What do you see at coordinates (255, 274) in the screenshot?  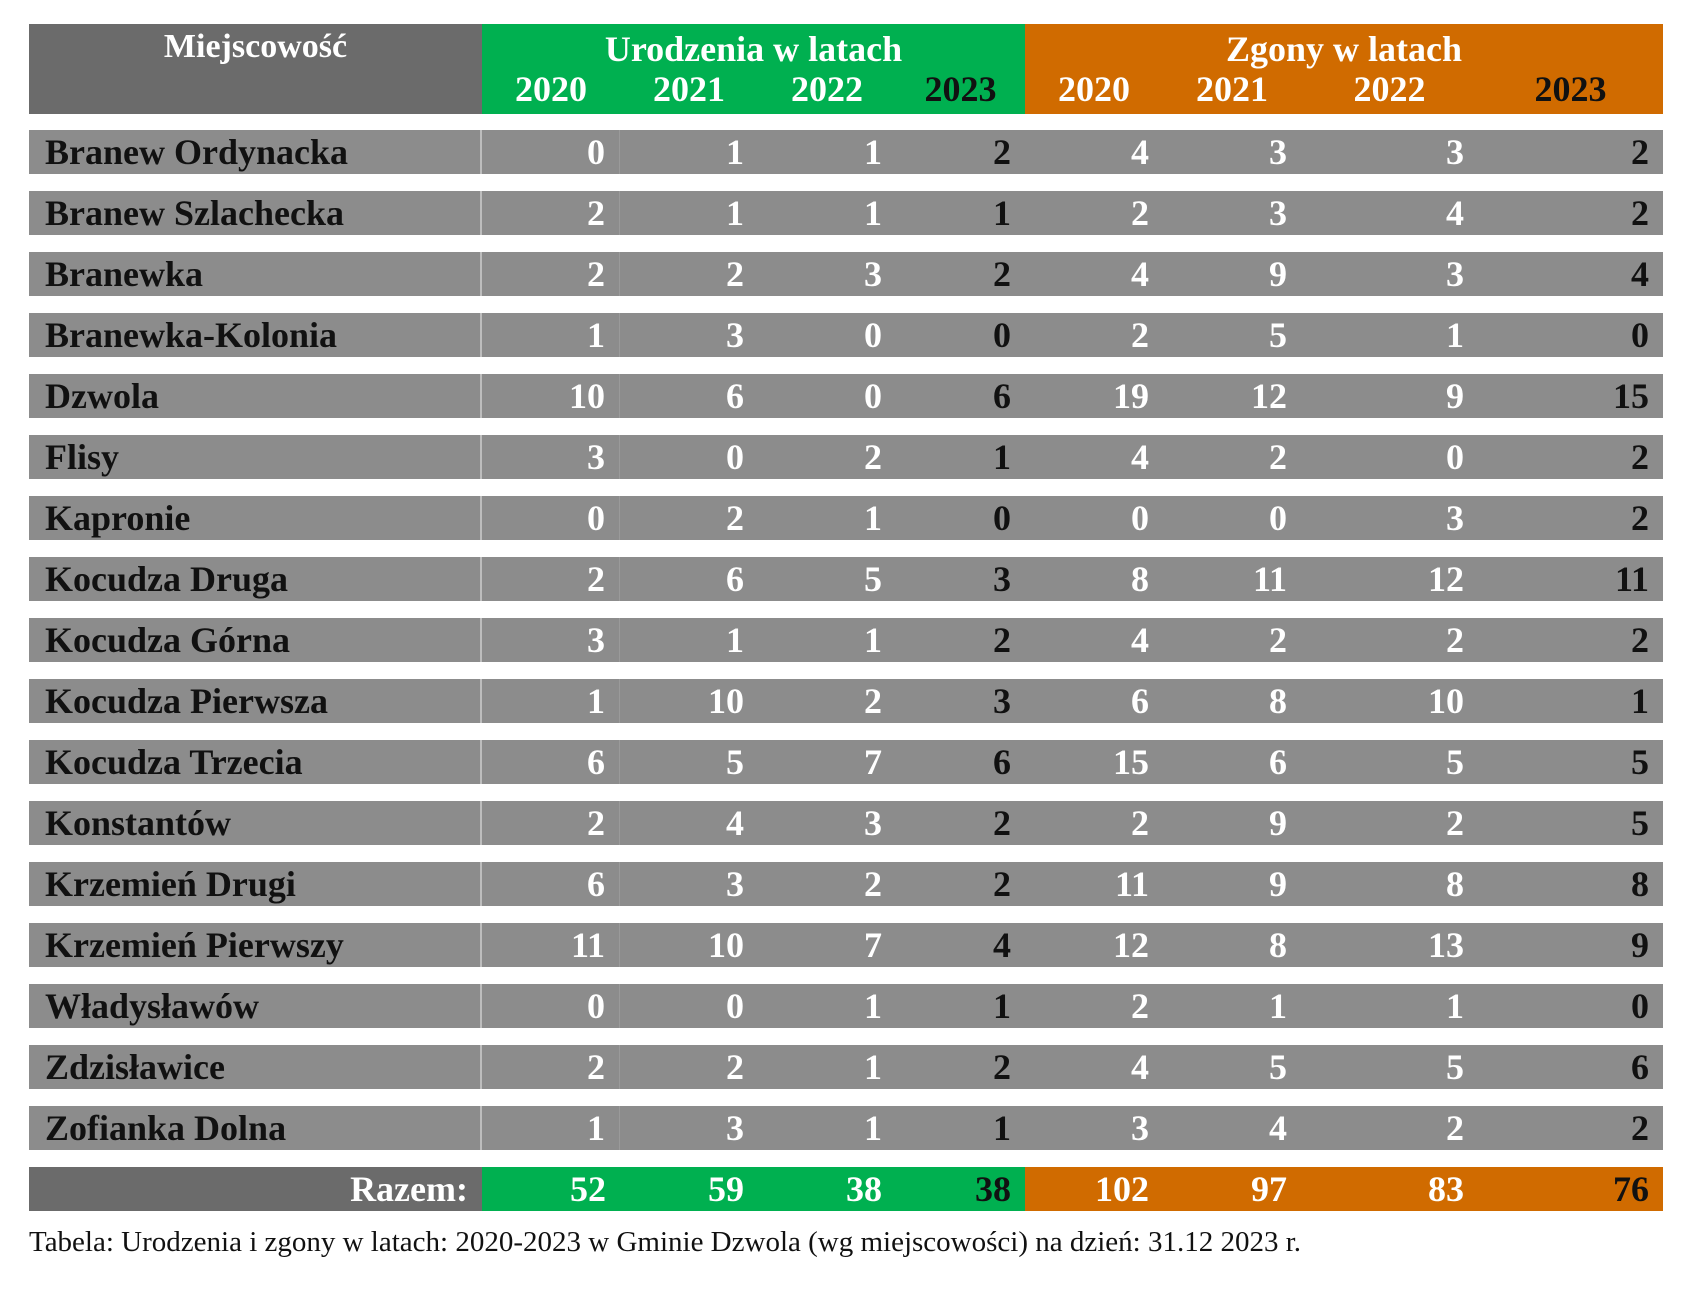 I see `place-name: Branewka` at bounding box center [255, 274].